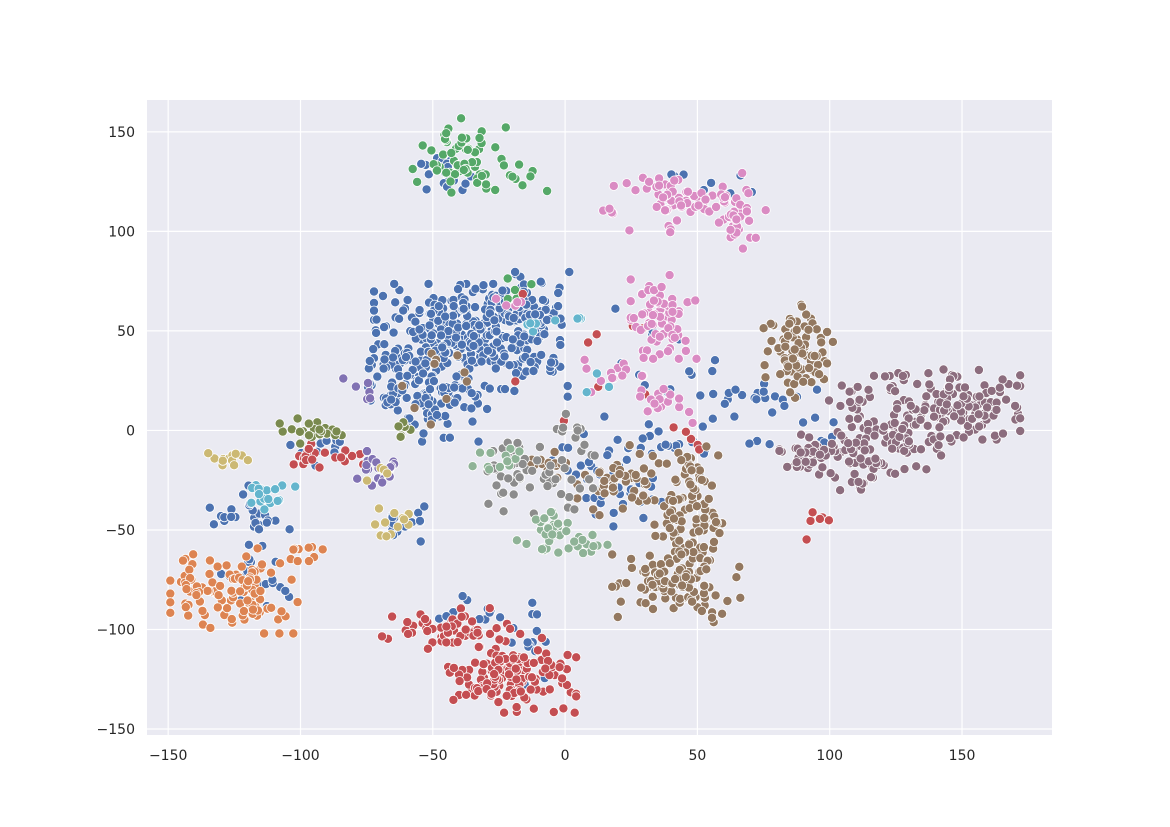  I want to click on y-tick-label: 100, so click(121, 232).